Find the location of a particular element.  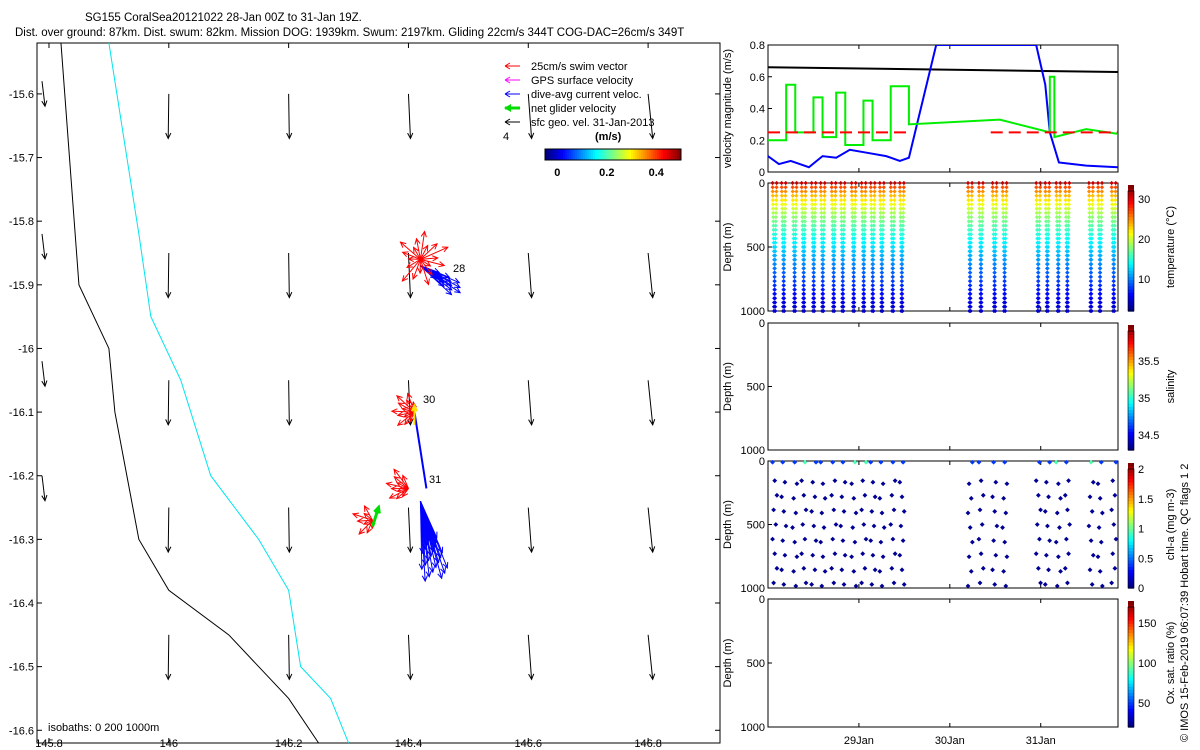

legend-net: net glider velocity is located at coordinates (573, 109).